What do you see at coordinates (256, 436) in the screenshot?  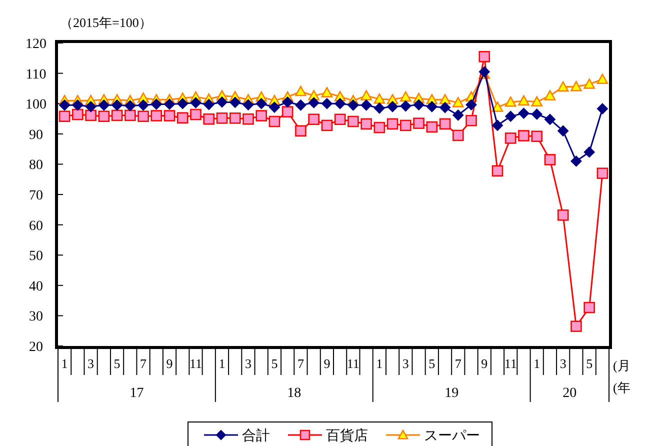 I see `legend-label: 合計` at bounding box center [256, 436].